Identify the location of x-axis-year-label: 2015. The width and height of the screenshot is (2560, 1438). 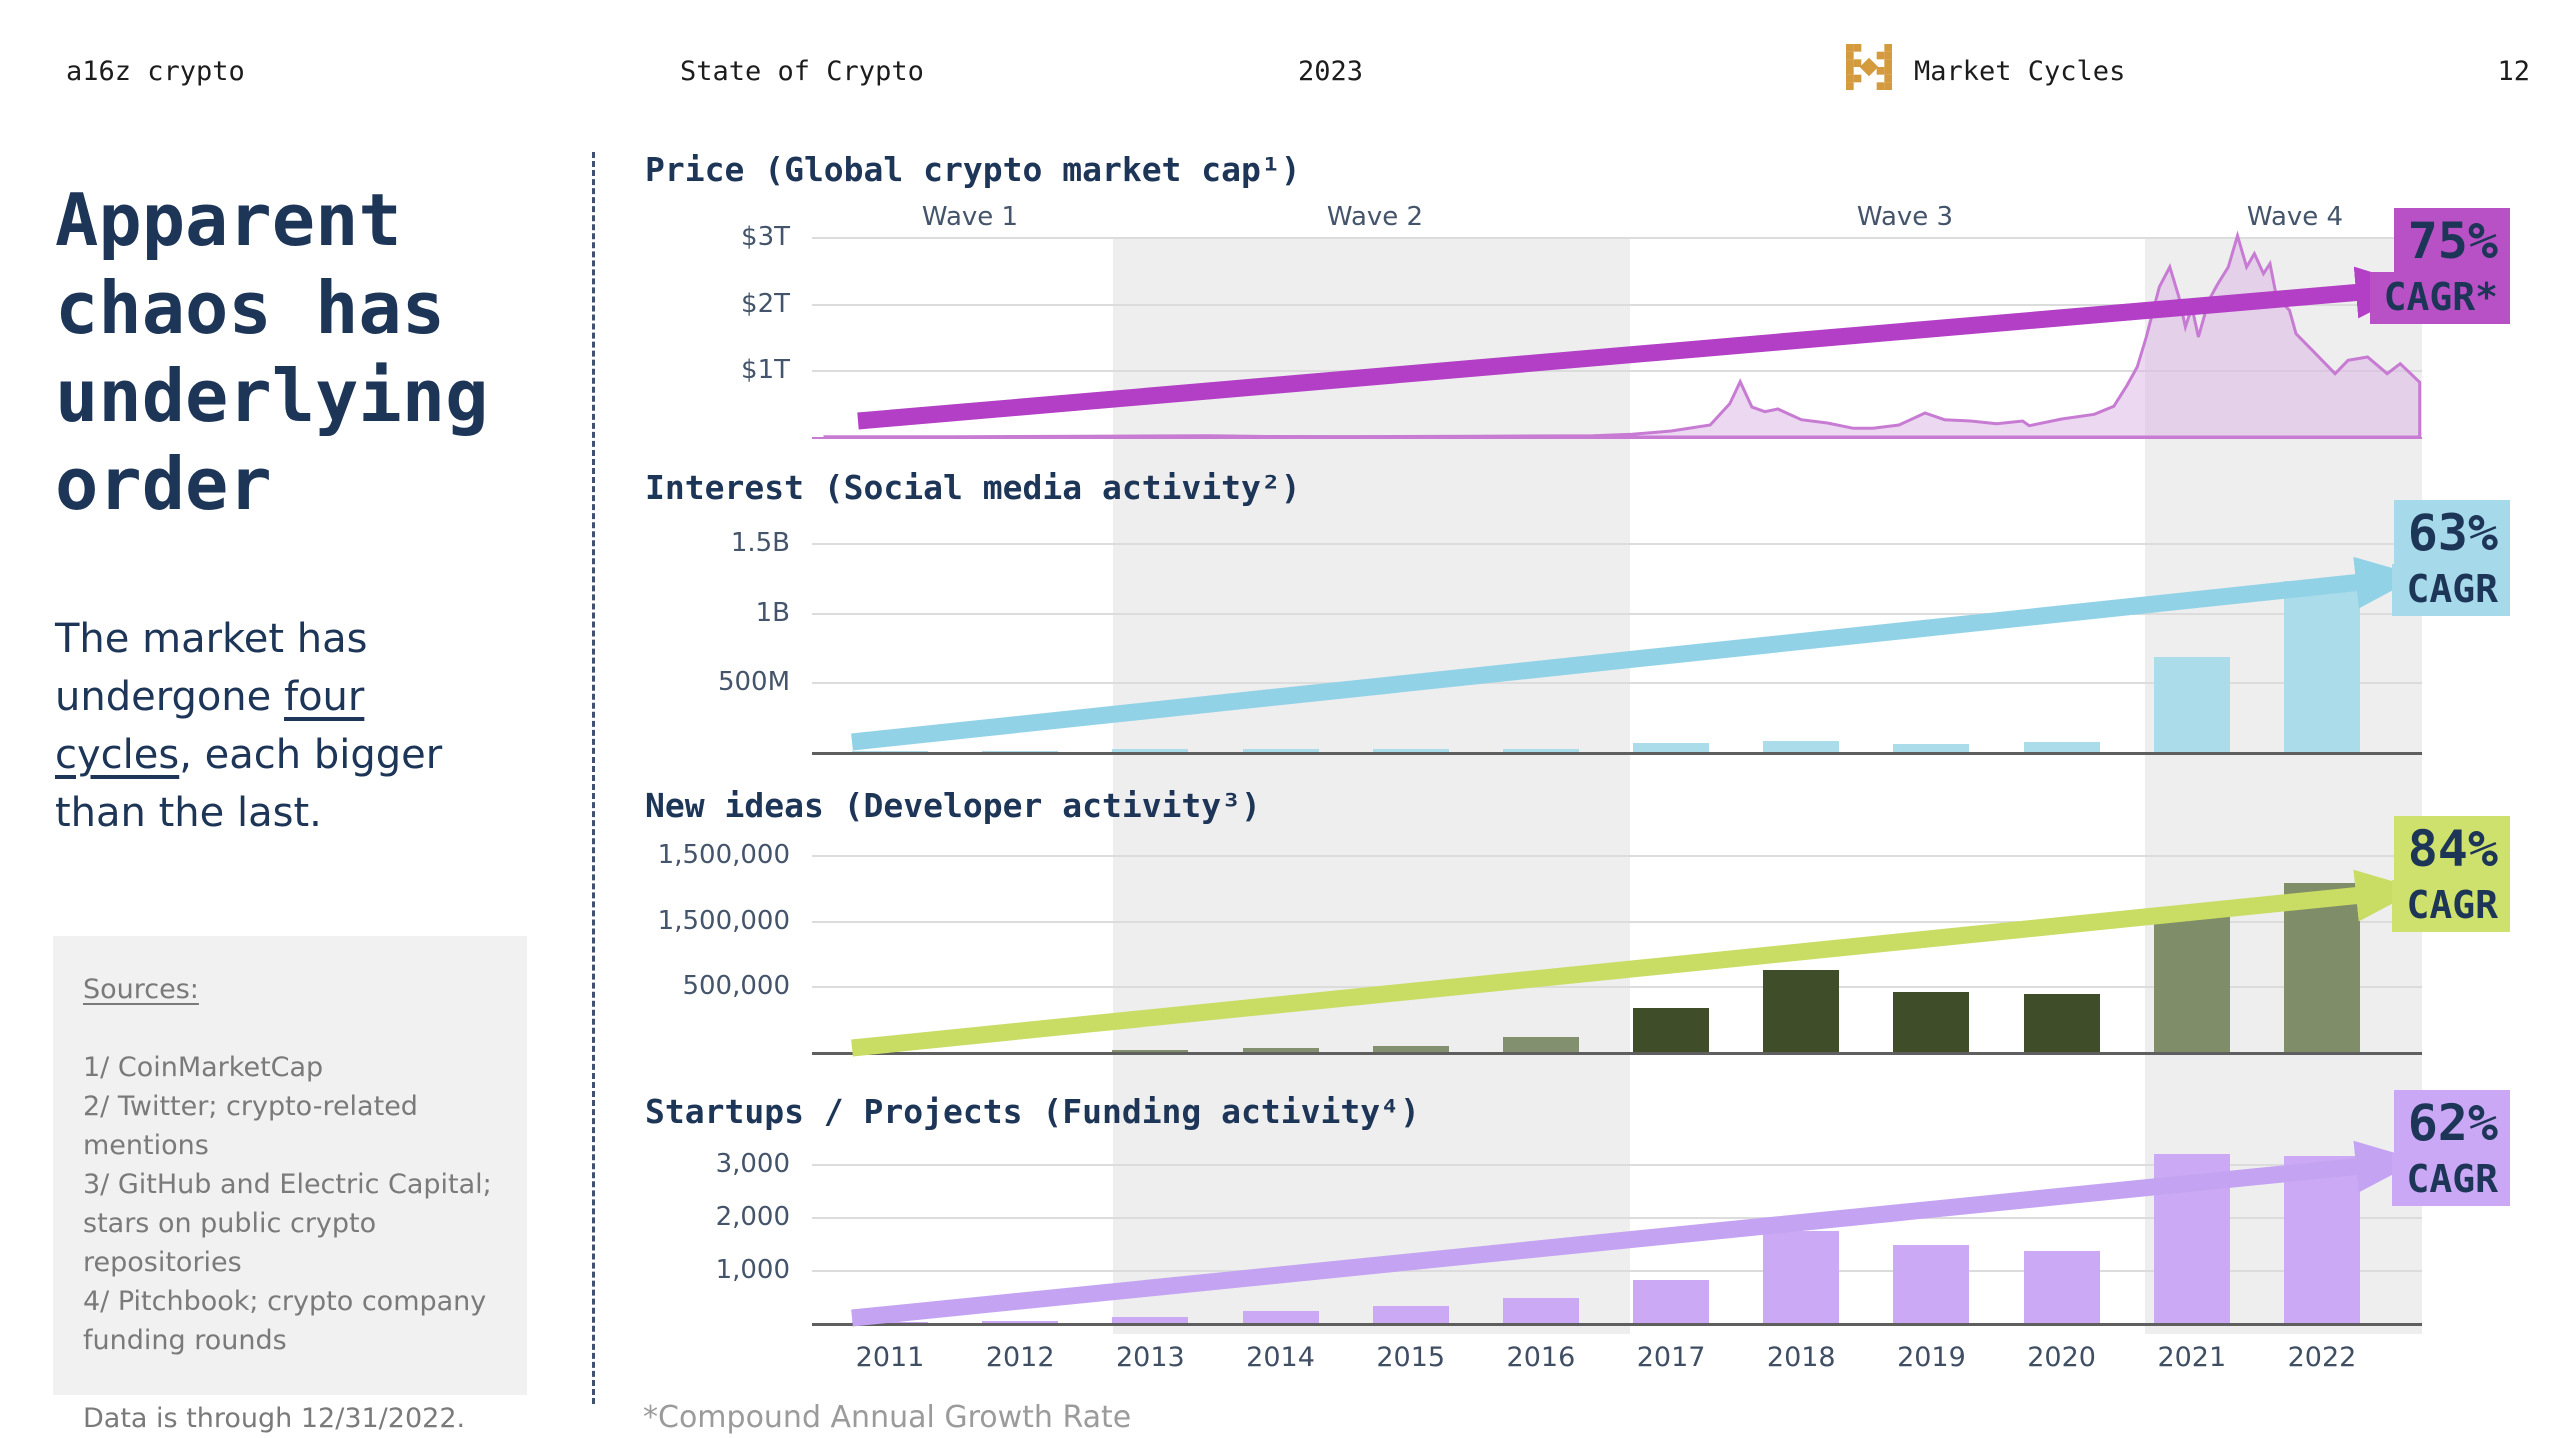
(1411, 1357).